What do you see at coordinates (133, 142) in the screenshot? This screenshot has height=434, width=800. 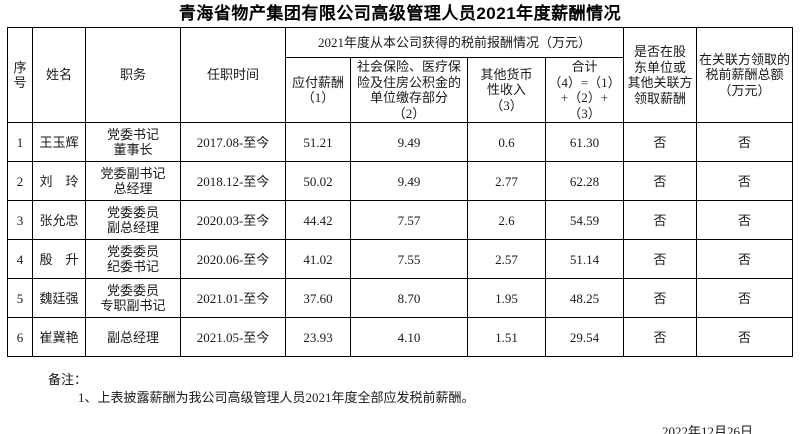 I see `cell-position: 党委书记 董事长` at bounding box center [133, 142].